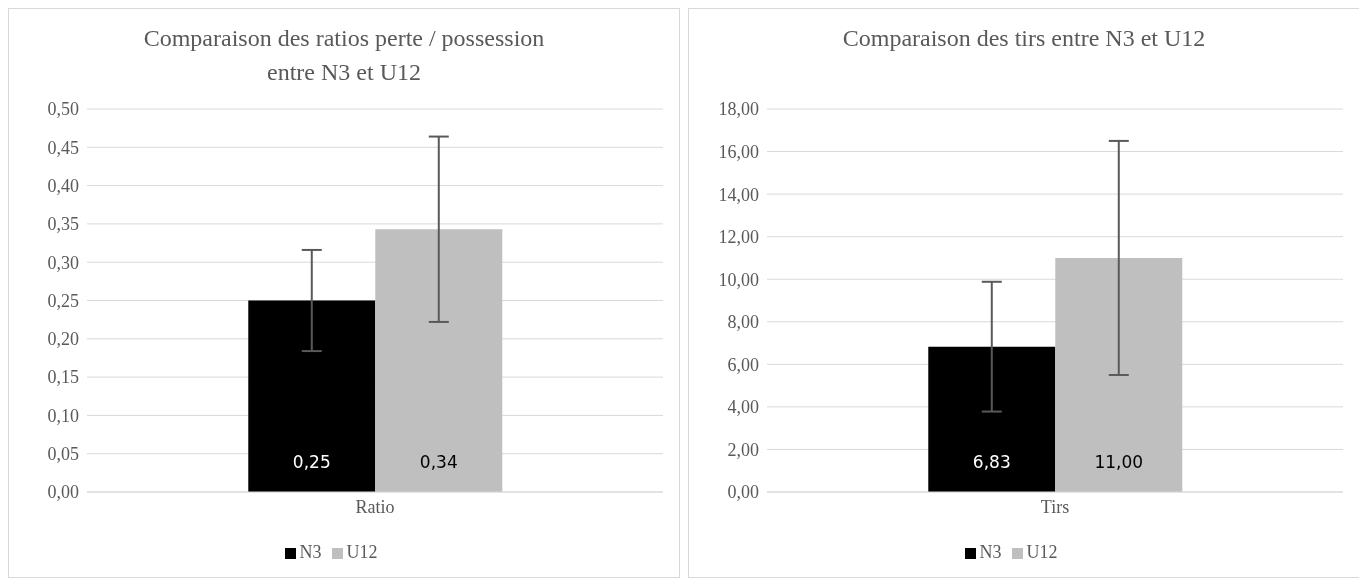 Image resolution: width=1359 pixels, height=579 pixels. What do you see at coordinates (438, 462) in the screenshot?
I see `data-label: 0,34` at bounding box center [438, 462].